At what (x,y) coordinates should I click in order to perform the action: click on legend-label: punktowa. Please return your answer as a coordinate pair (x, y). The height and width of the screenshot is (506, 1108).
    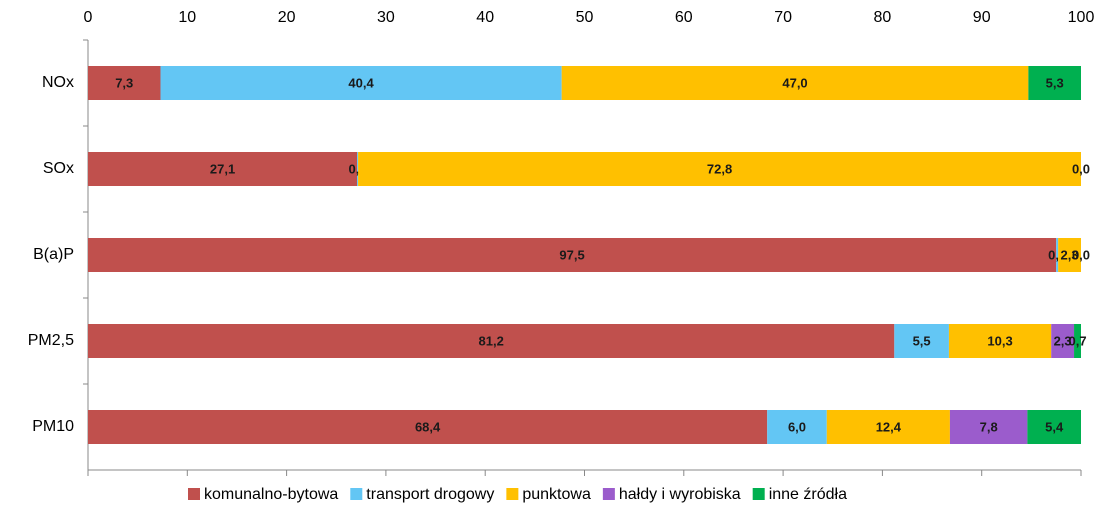
    Looking at the image, I should click on (556, 494).